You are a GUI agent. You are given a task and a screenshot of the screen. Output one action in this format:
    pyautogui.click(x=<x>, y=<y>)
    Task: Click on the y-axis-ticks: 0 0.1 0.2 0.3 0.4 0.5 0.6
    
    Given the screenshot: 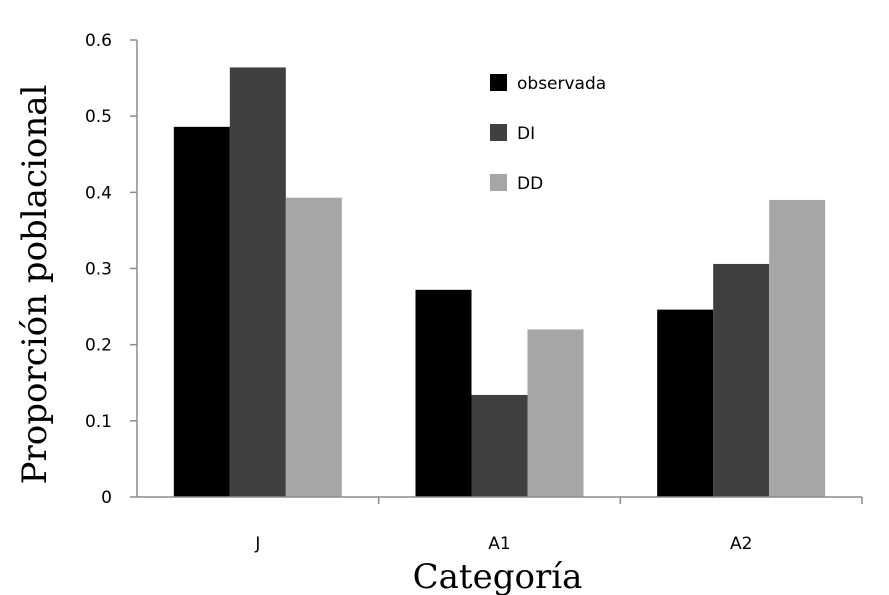 What is the action you would take?
    pyautogui.click(x=111, y=269)
    